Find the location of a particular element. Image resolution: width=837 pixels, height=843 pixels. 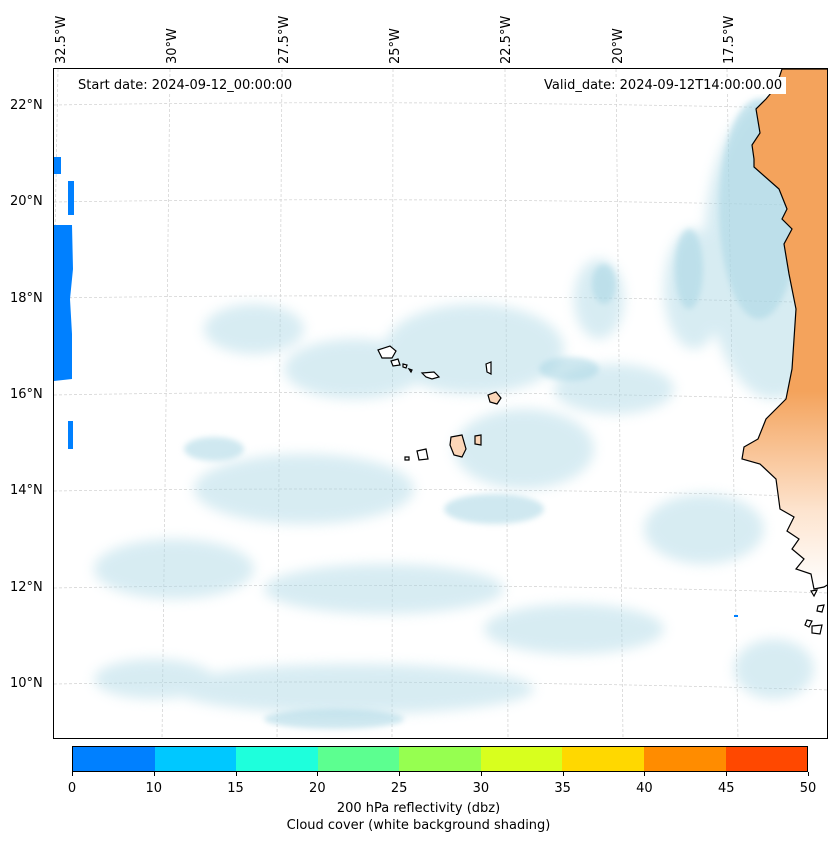

colorbar-tick-label: 20 is located at coordinates (317, 788).